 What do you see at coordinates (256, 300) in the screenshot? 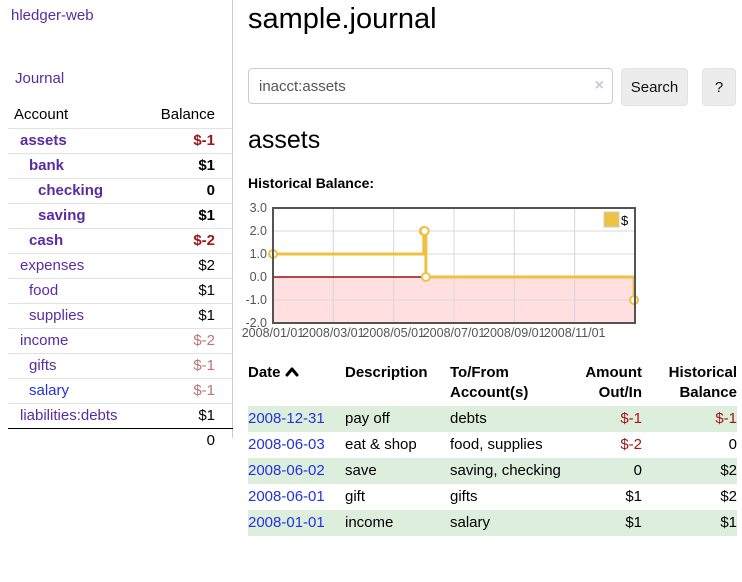
I see `svg-text: -1.0` at bounding box center [256, 300].